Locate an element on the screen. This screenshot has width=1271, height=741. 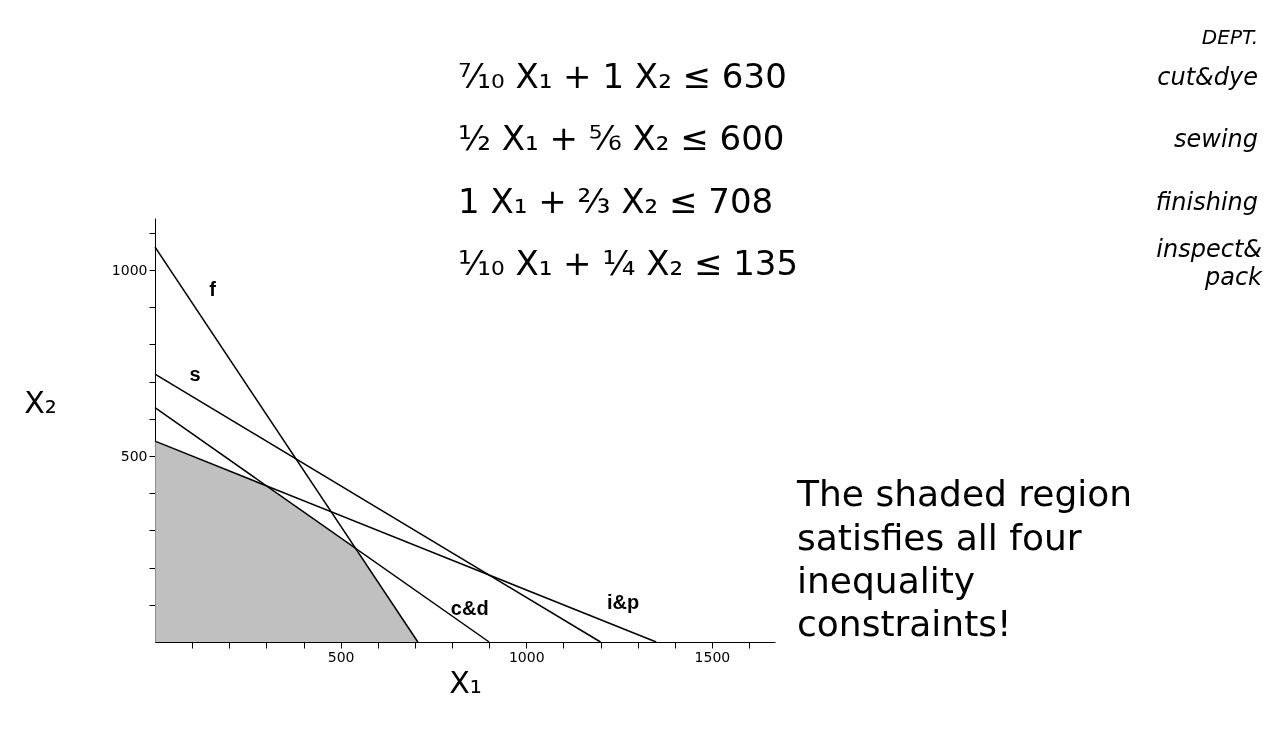
x-axis-title: X₁ is located at coordinates (465, 682).